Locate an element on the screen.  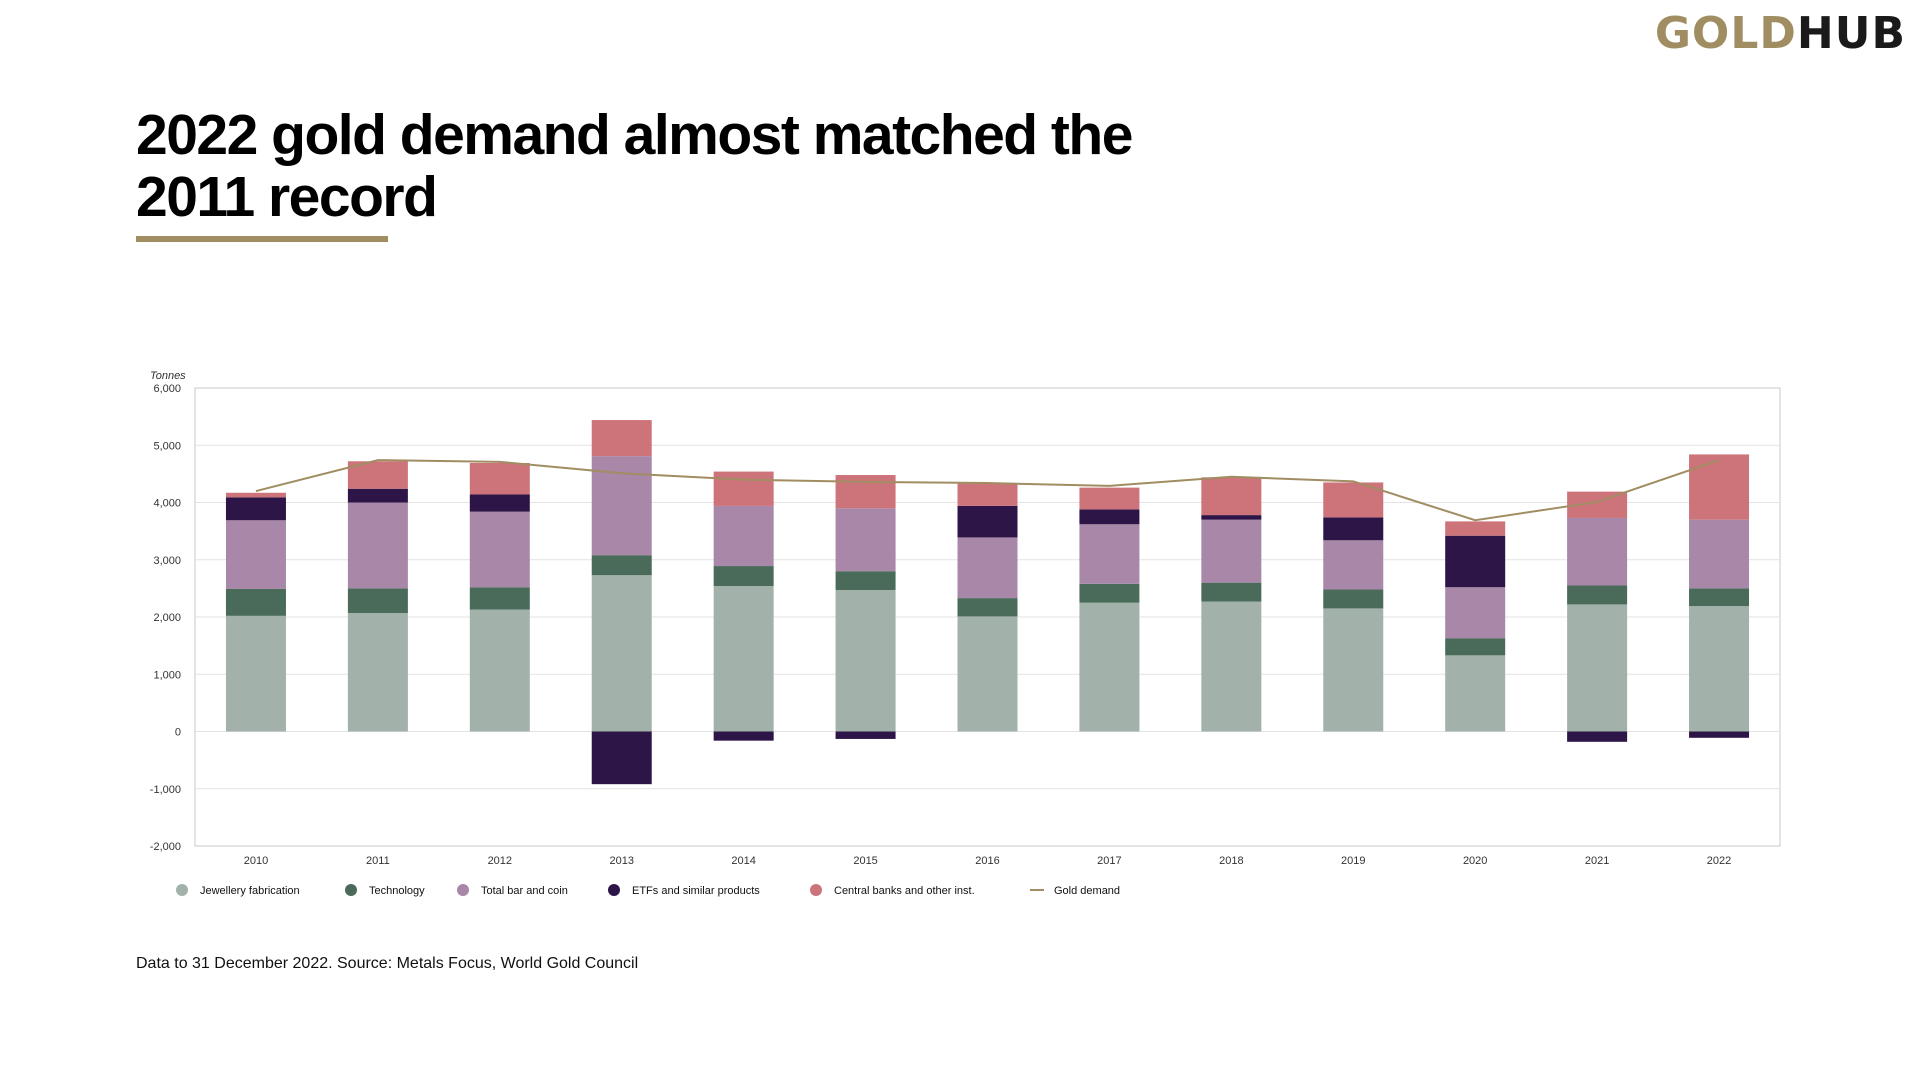
bar-segment-central-banks-and-other-inst--2022 is located at coordinates (1719, 487).